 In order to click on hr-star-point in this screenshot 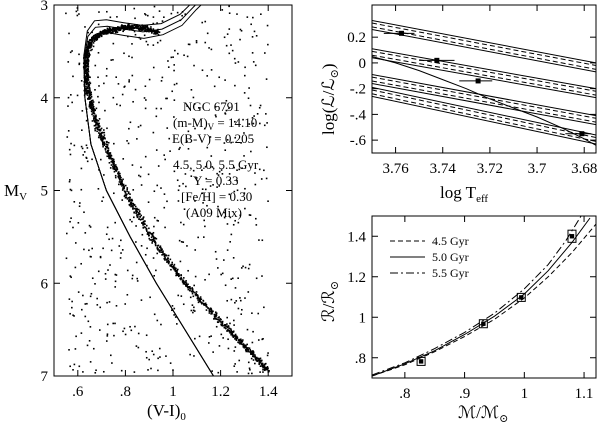, I will do `click(582, 134)`.